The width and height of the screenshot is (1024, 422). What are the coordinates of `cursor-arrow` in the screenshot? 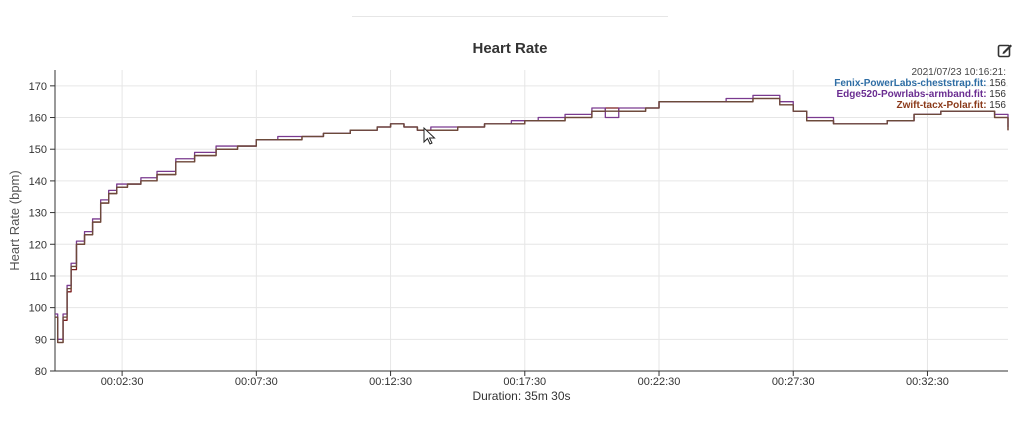 It's located at (429, 135).